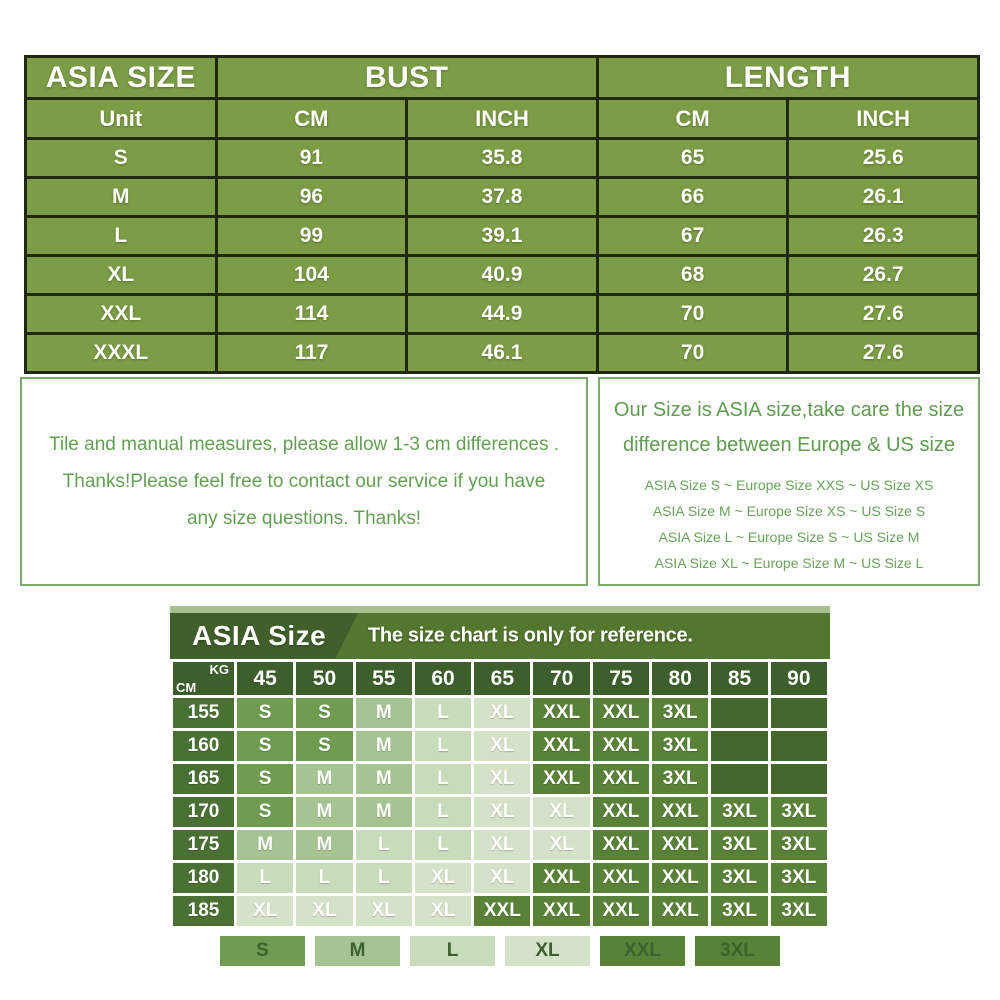  Describe the element at coordinates (500, 951) in the screenshot. I see `size-legend: S M L XL XXL 3XL` at that location.